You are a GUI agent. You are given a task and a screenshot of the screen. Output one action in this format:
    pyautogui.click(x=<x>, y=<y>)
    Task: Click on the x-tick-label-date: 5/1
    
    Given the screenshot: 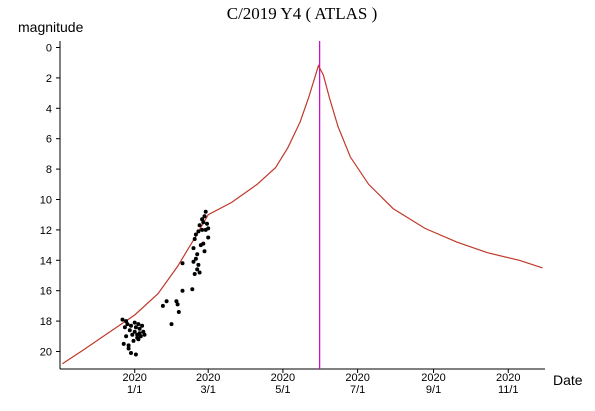 What is the action you would take?
    pyautogui.click(x=282, y=390)
    